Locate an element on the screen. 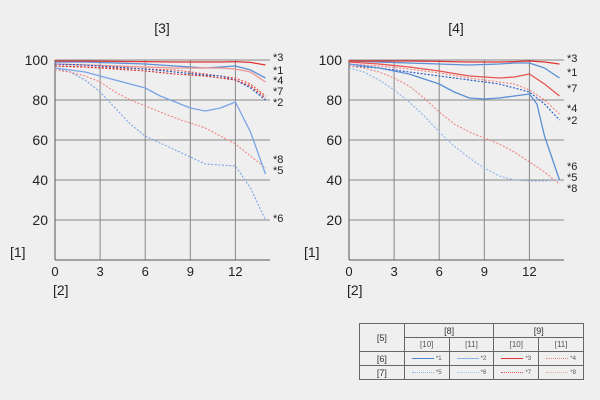 This screenshot has height=400, width=600. legend-entry: *6 is located at coordinates (471, 372).